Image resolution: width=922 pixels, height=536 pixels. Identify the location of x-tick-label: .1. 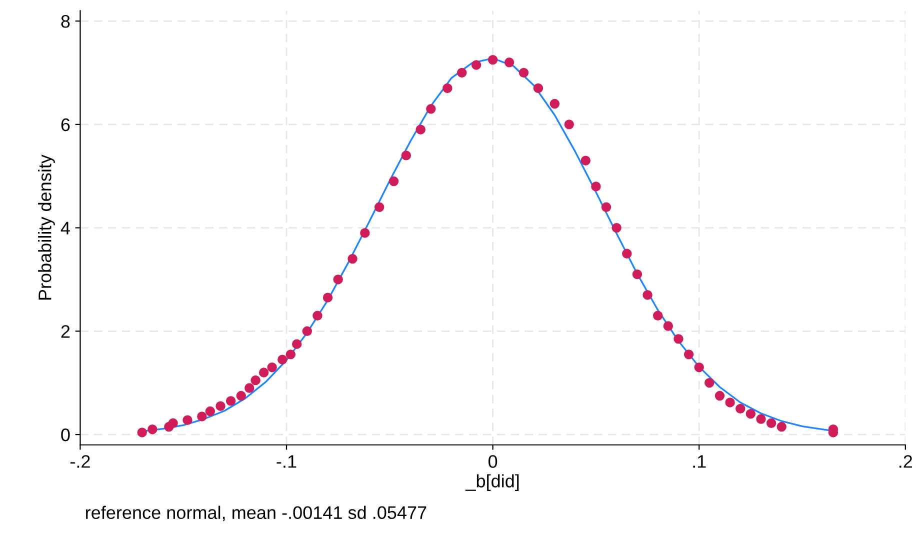
(699, 461).